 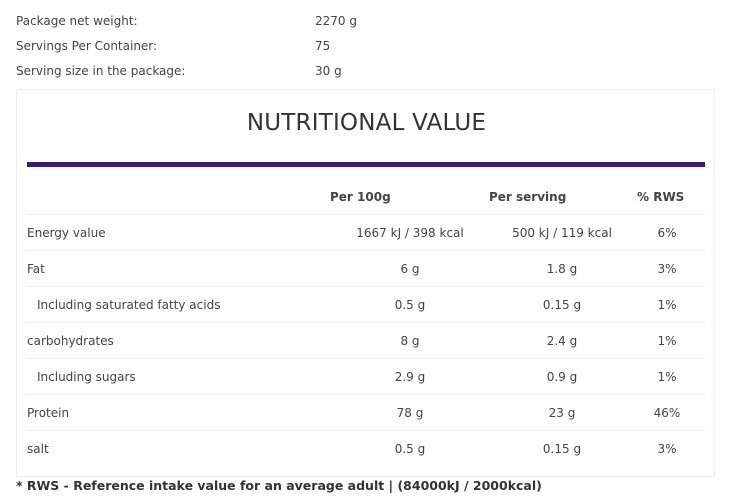 What do you see at coordinates (366, 21) in the screenshot?
I see `info-package-weight: Package net weight: 2270 g` at bounding box center [366, 21].